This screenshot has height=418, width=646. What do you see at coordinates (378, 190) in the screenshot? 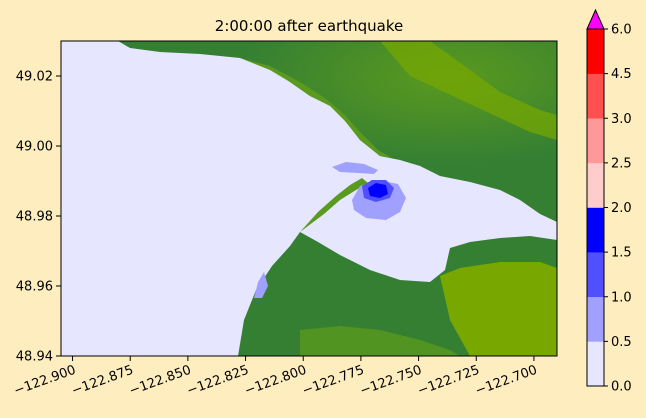
I see `inundation-deep` at bounding box center [378, 190].